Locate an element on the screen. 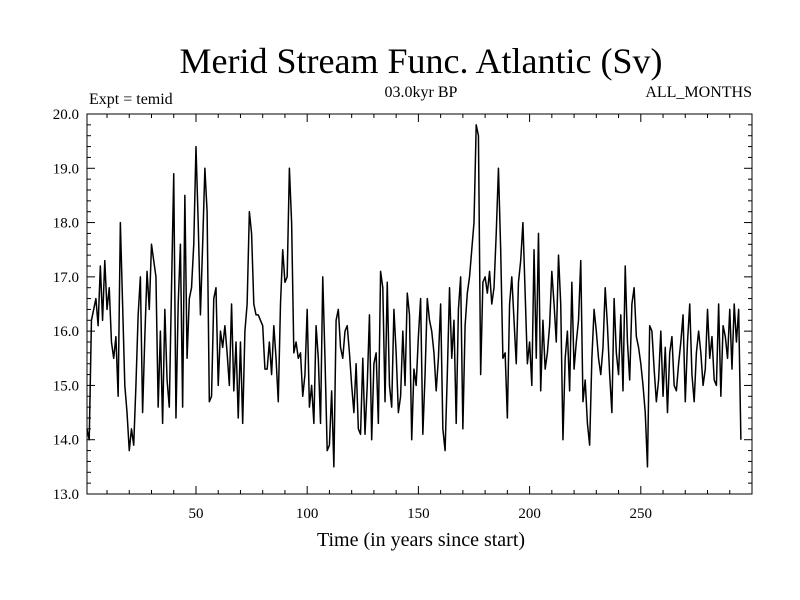  y-tick-label: 15.0 is located at coordinates (66, 386).